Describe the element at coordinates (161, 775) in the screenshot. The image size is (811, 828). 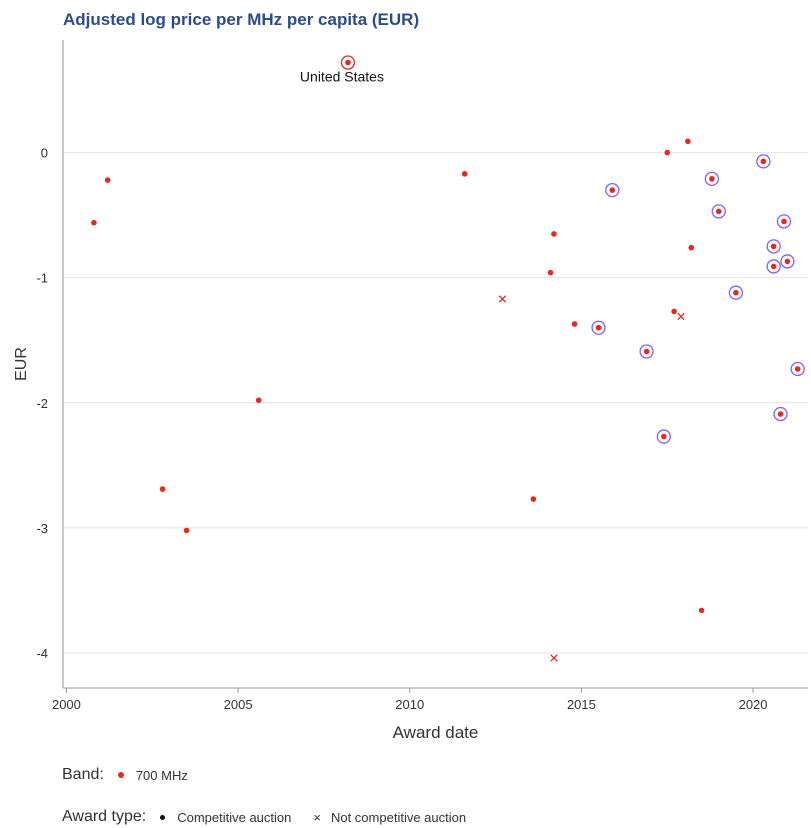
I see `legend-item-label: 700 MHz` at that location.